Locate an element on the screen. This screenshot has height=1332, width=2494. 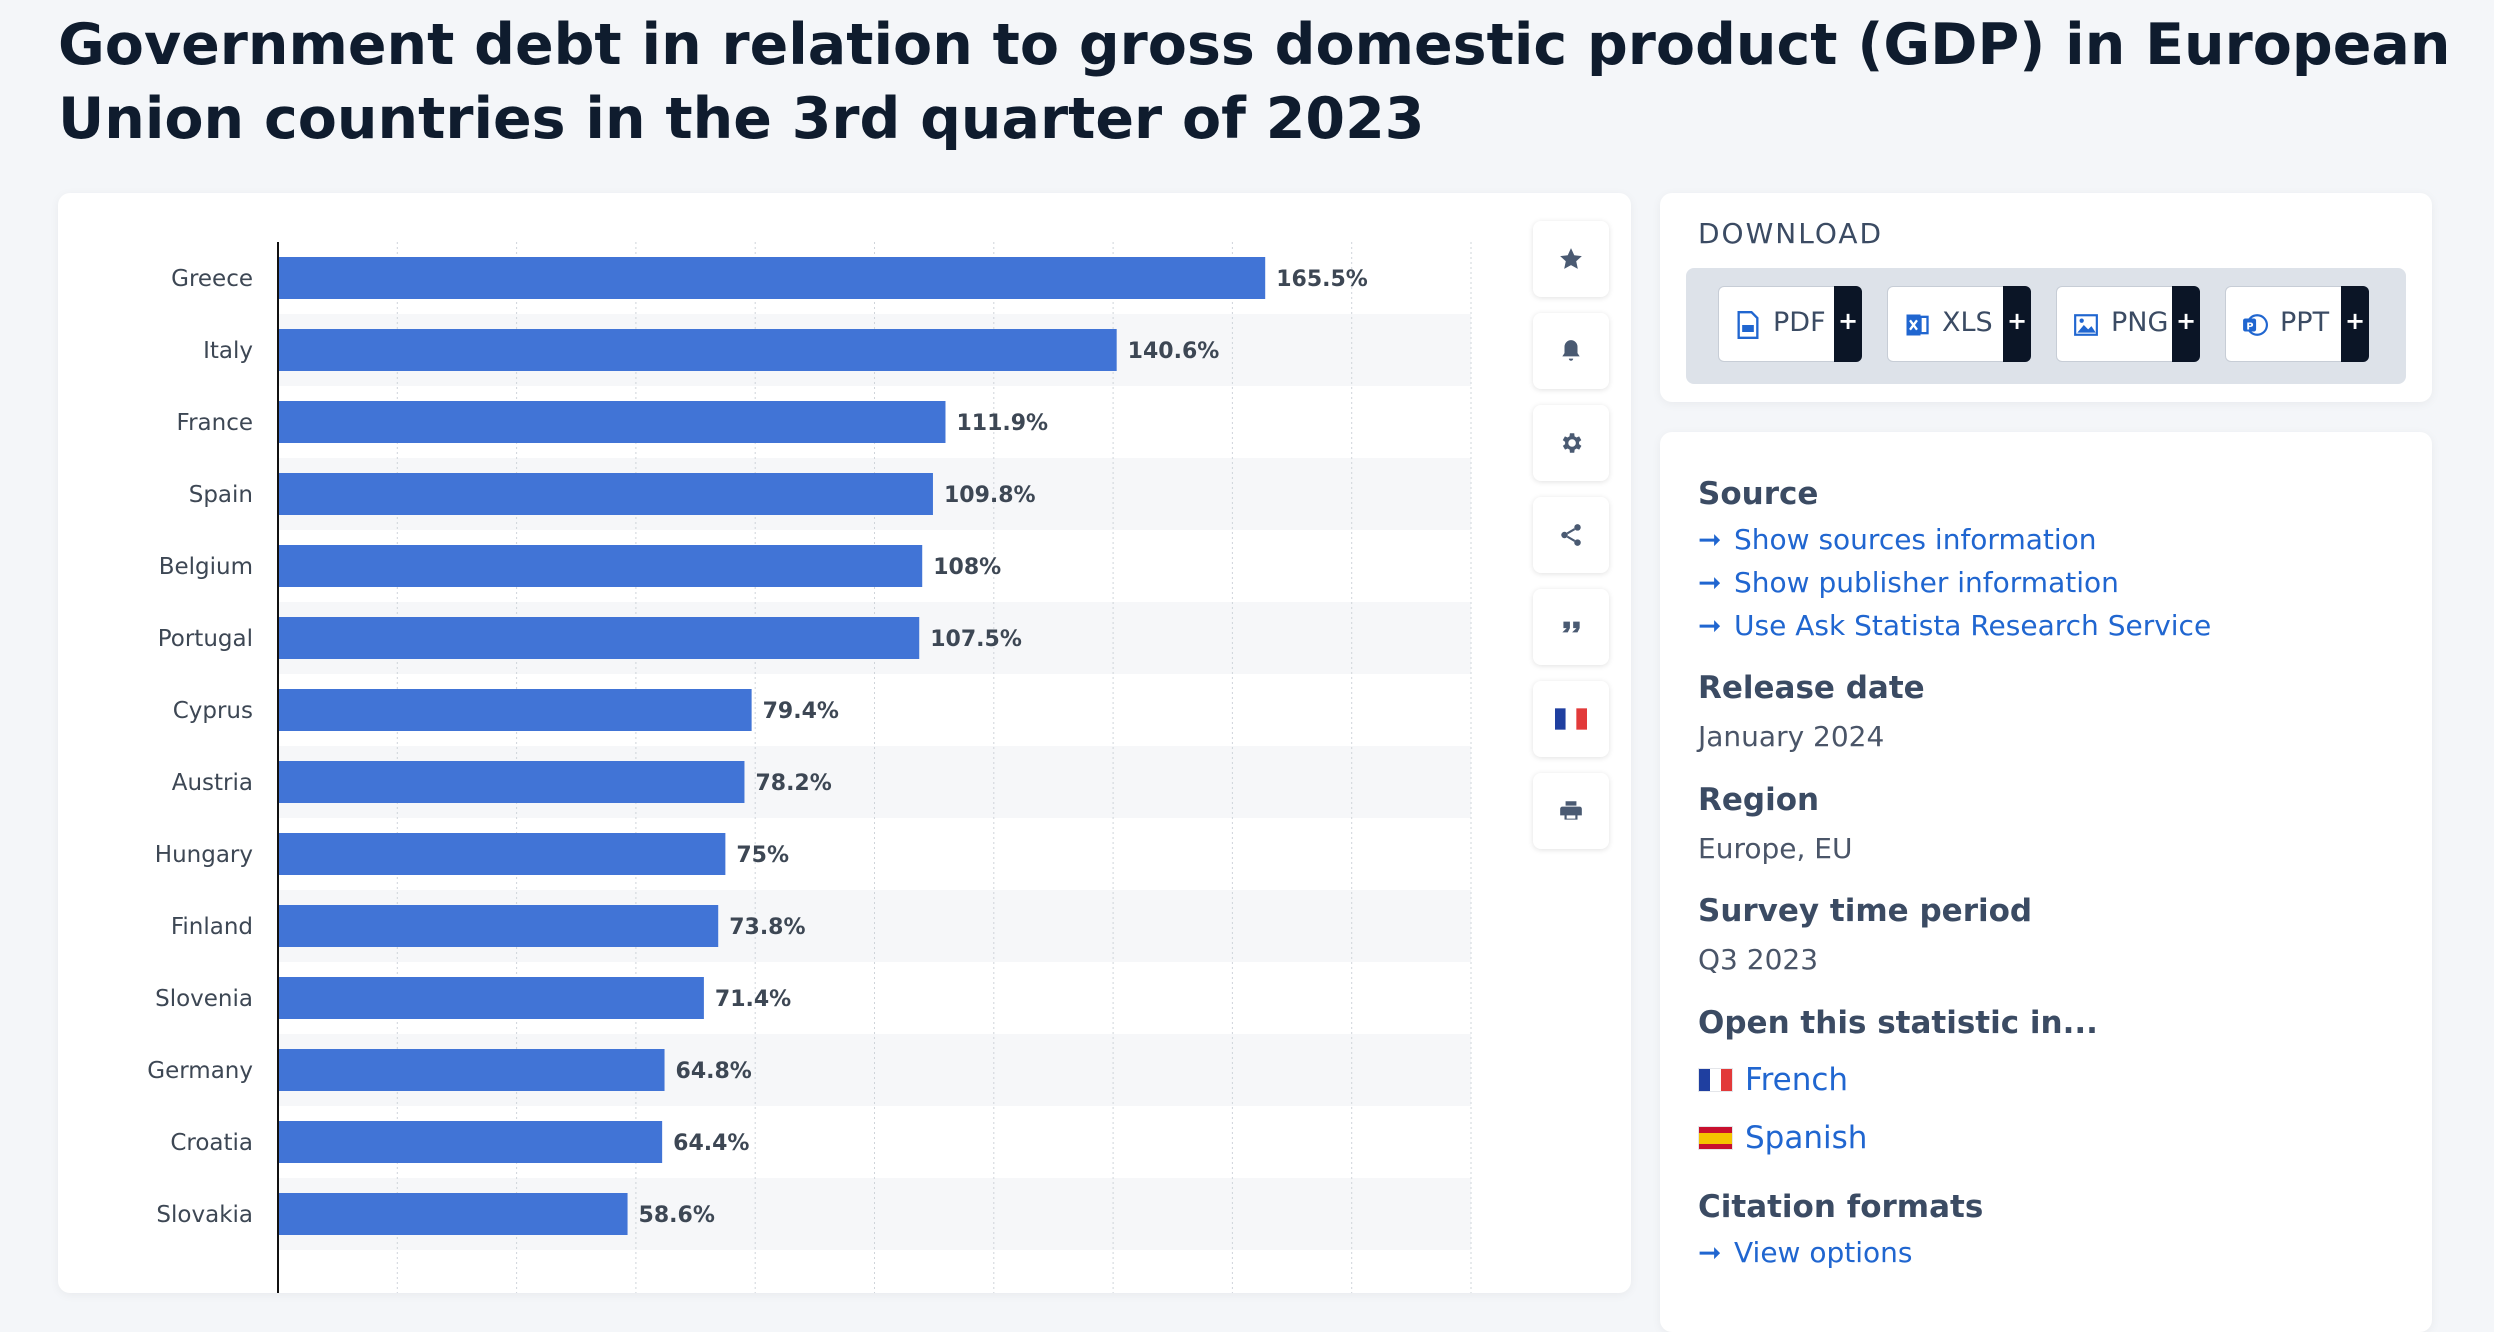
cite-button is located at coordinates (1571, 627).